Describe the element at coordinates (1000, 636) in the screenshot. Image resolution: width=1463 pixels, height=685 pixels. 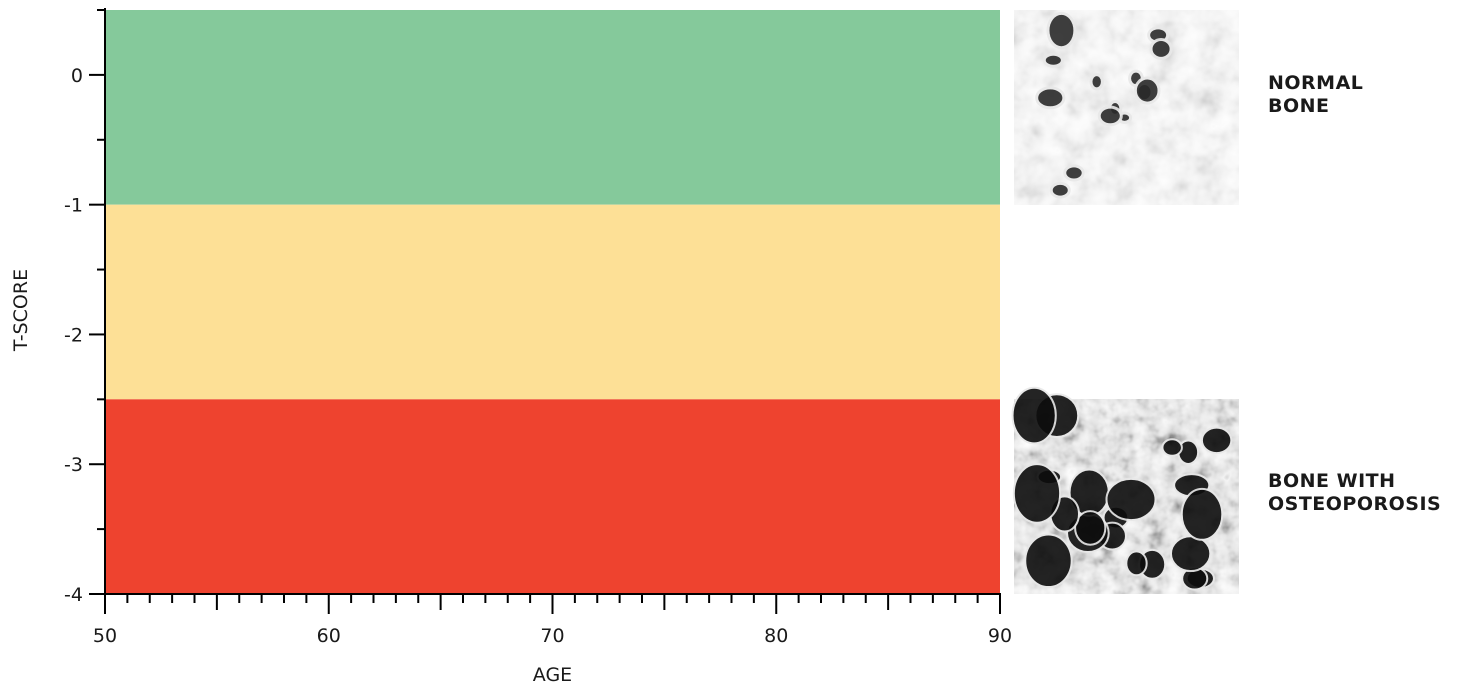
I see `x-tick-label: 90` at that location.